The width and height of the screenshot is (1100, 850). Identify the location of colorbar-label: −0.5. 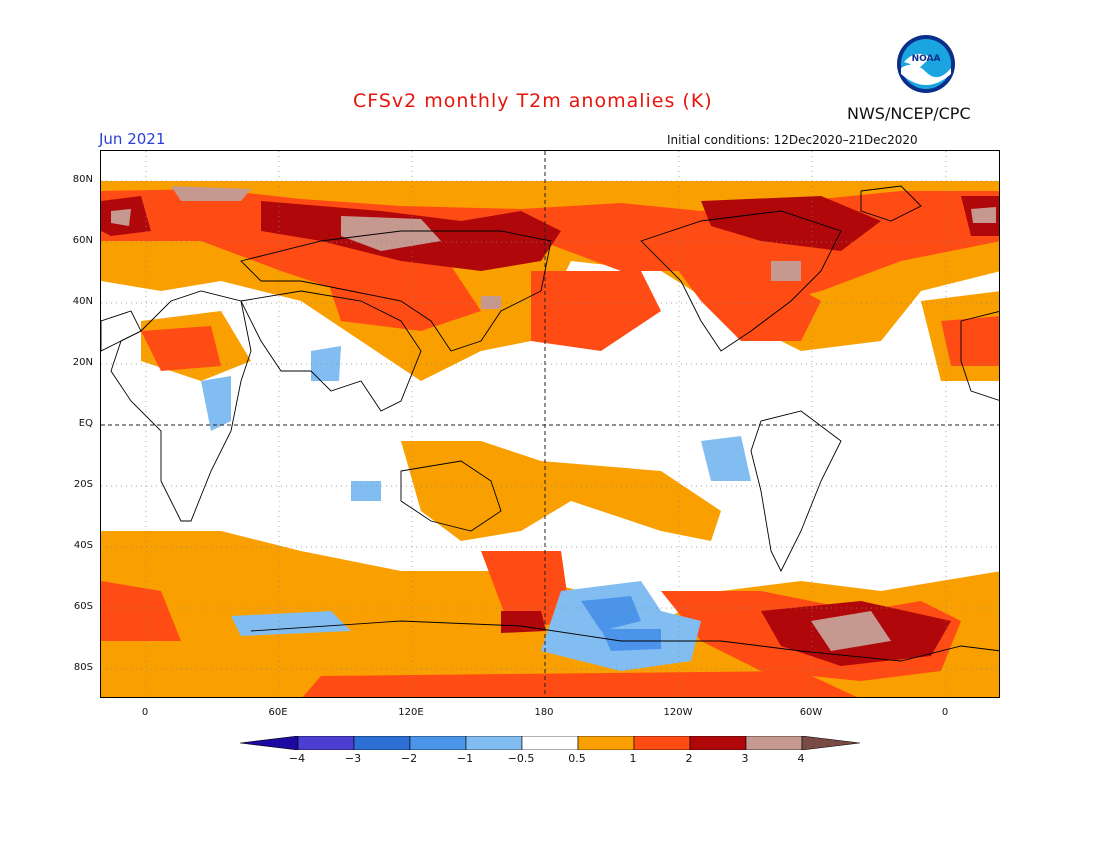
(521, 758).